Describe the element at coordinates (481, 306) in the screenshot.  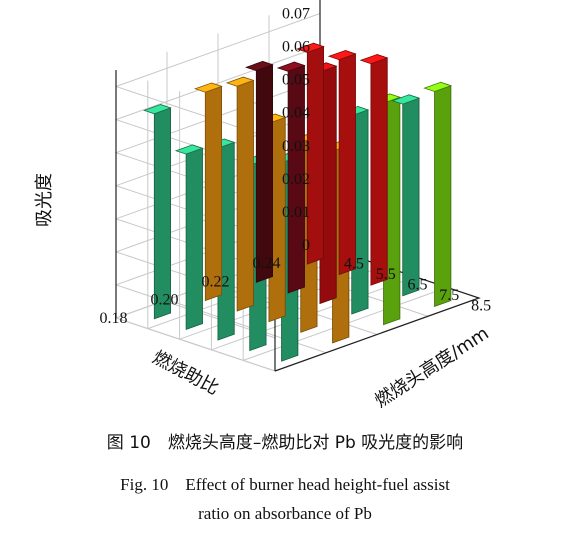
I see `y-tick-label: 8.5` at that location.